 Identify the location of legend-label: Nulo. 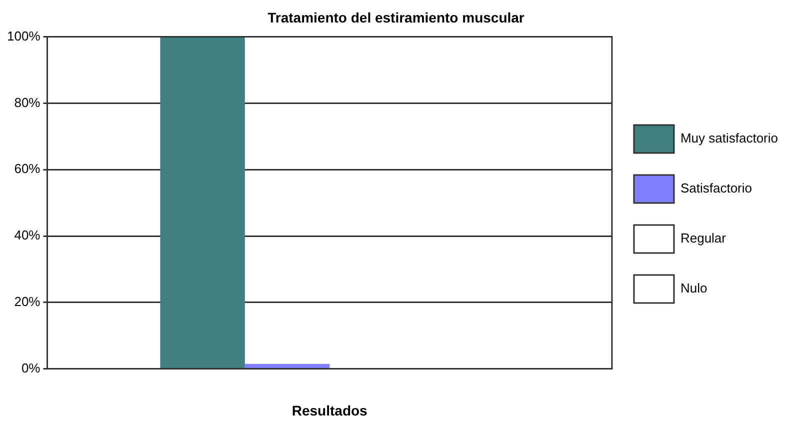
(694, 288).